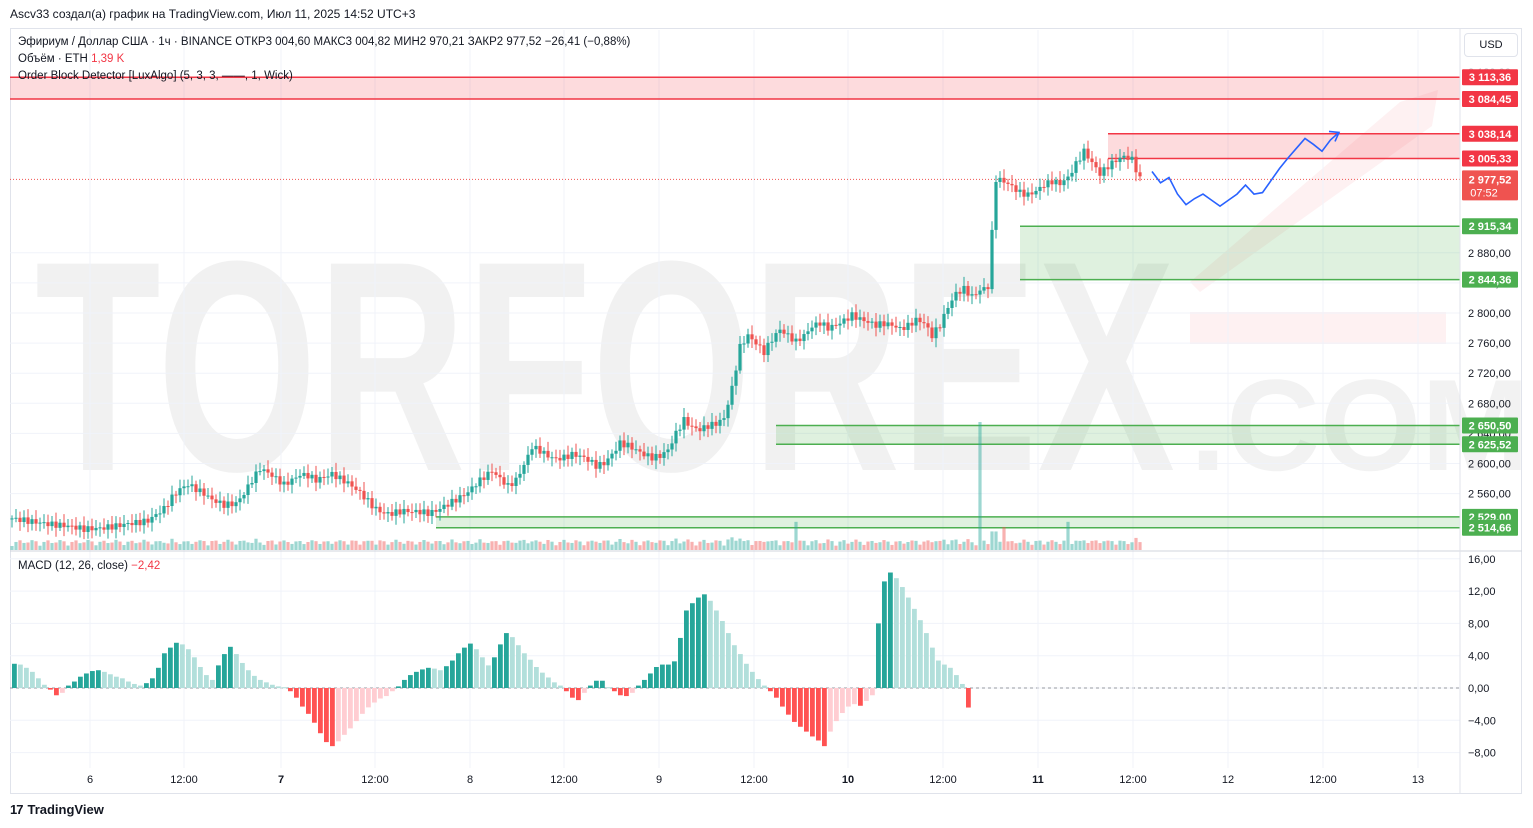 The image size is (1533, 828). Describe the element at coordinates (1490, 159) in the screenshot. I see `order-block-price-label: 3 005,33` at that location.